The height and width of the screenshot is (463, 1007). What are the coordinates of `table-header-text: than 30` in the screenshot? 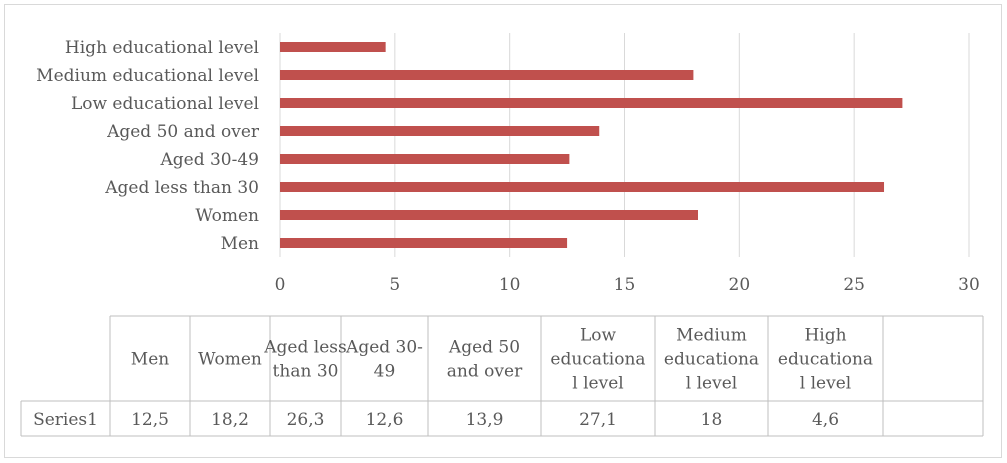 It's located at (306, 372).